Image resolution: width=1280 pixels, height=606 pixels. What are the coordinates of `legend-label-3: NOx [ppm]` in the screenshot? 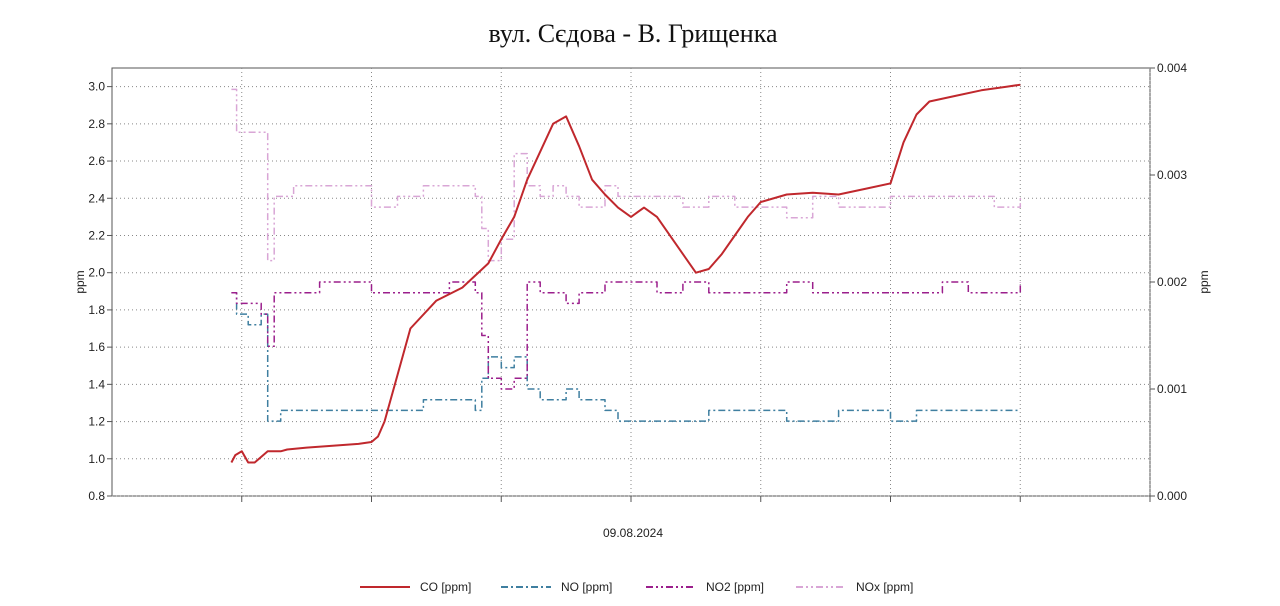 It's located at (884, 587).